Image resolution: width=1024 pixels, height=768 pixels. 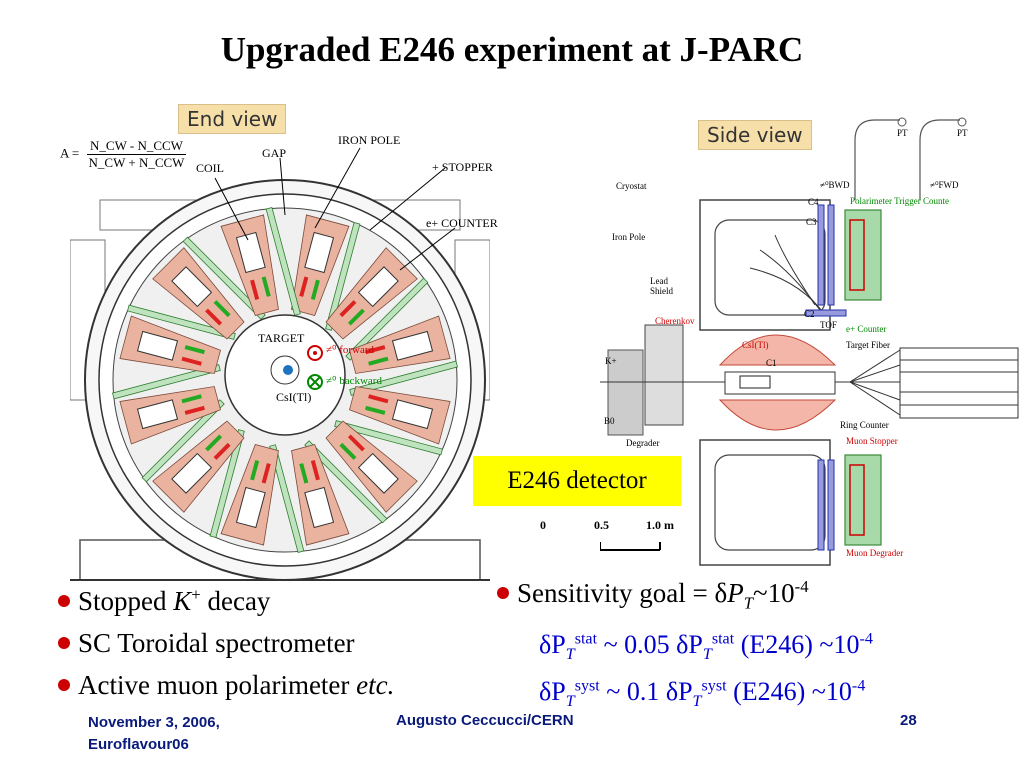 I want to click on end-view-label: End view, so click(x=232, y=119).